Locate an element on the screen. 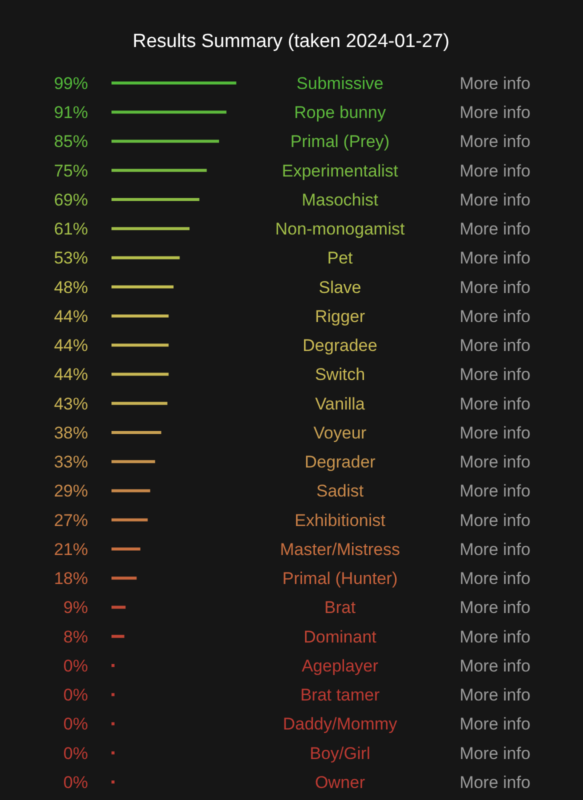 The width and height of the screenshot is (583, 800). y-tick-label: Master/Mistress is located at coordinates (340, 549).